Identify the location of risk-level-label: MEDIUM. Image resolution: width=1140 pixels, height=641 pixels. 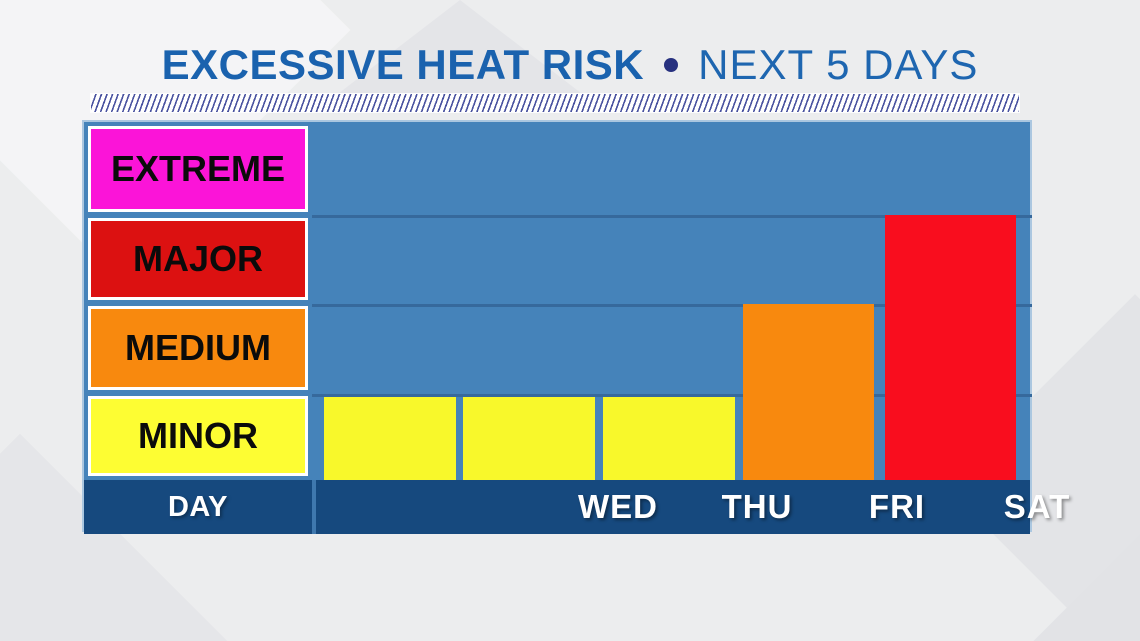
(198, 347).